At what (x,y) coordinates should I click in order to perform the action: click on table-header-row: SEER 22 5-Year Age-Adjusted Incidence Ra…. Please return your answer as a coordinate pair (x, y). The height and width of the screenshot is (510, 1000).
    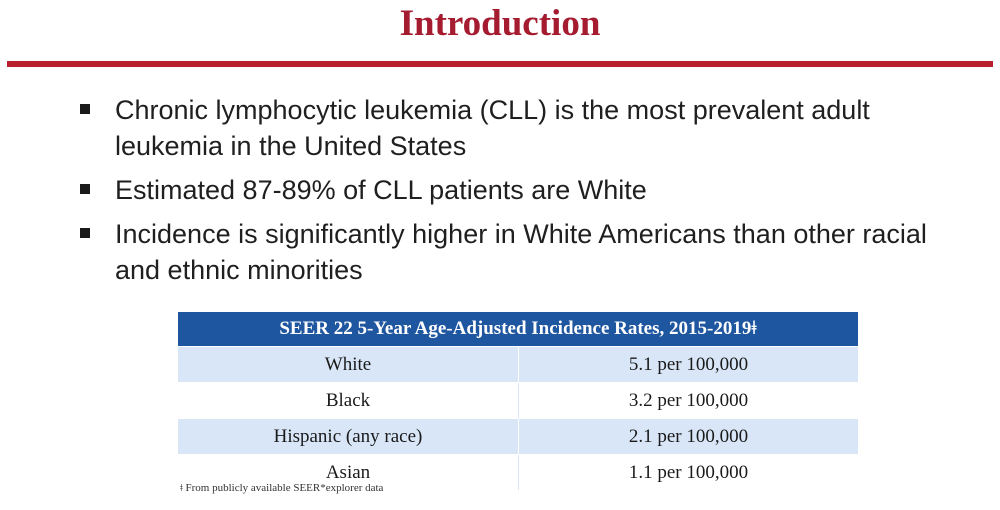
    Looking at the image, I should click on (518, 329).